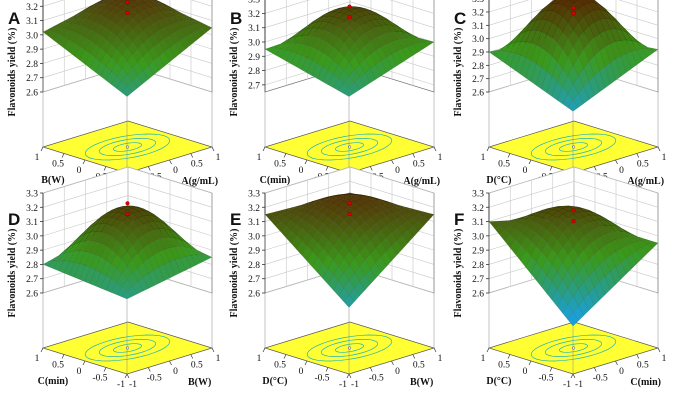  What do you see at coordinates (127, 10) in the screenshot?
I see `wall-gridline` at bounding box center [127, 10].